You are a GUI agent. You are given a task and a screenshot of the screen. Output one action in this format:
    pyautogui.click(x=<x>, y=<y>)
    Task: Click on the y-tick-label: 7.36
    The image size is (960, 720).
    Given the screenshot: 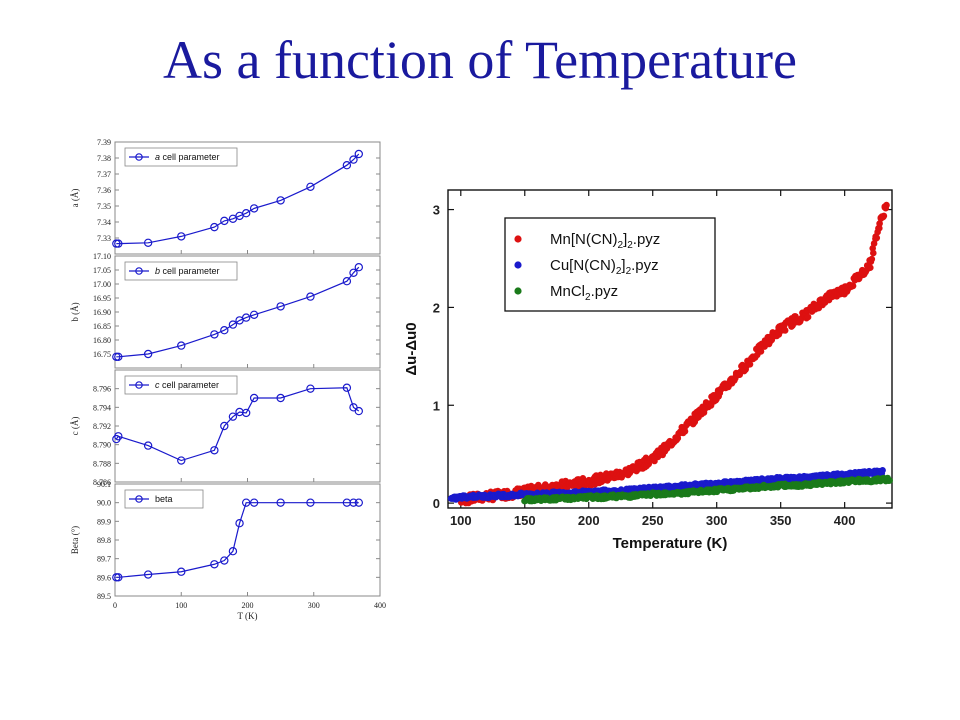 What is the action you would take?
    pyautogui.click(x=104, y=190)
    